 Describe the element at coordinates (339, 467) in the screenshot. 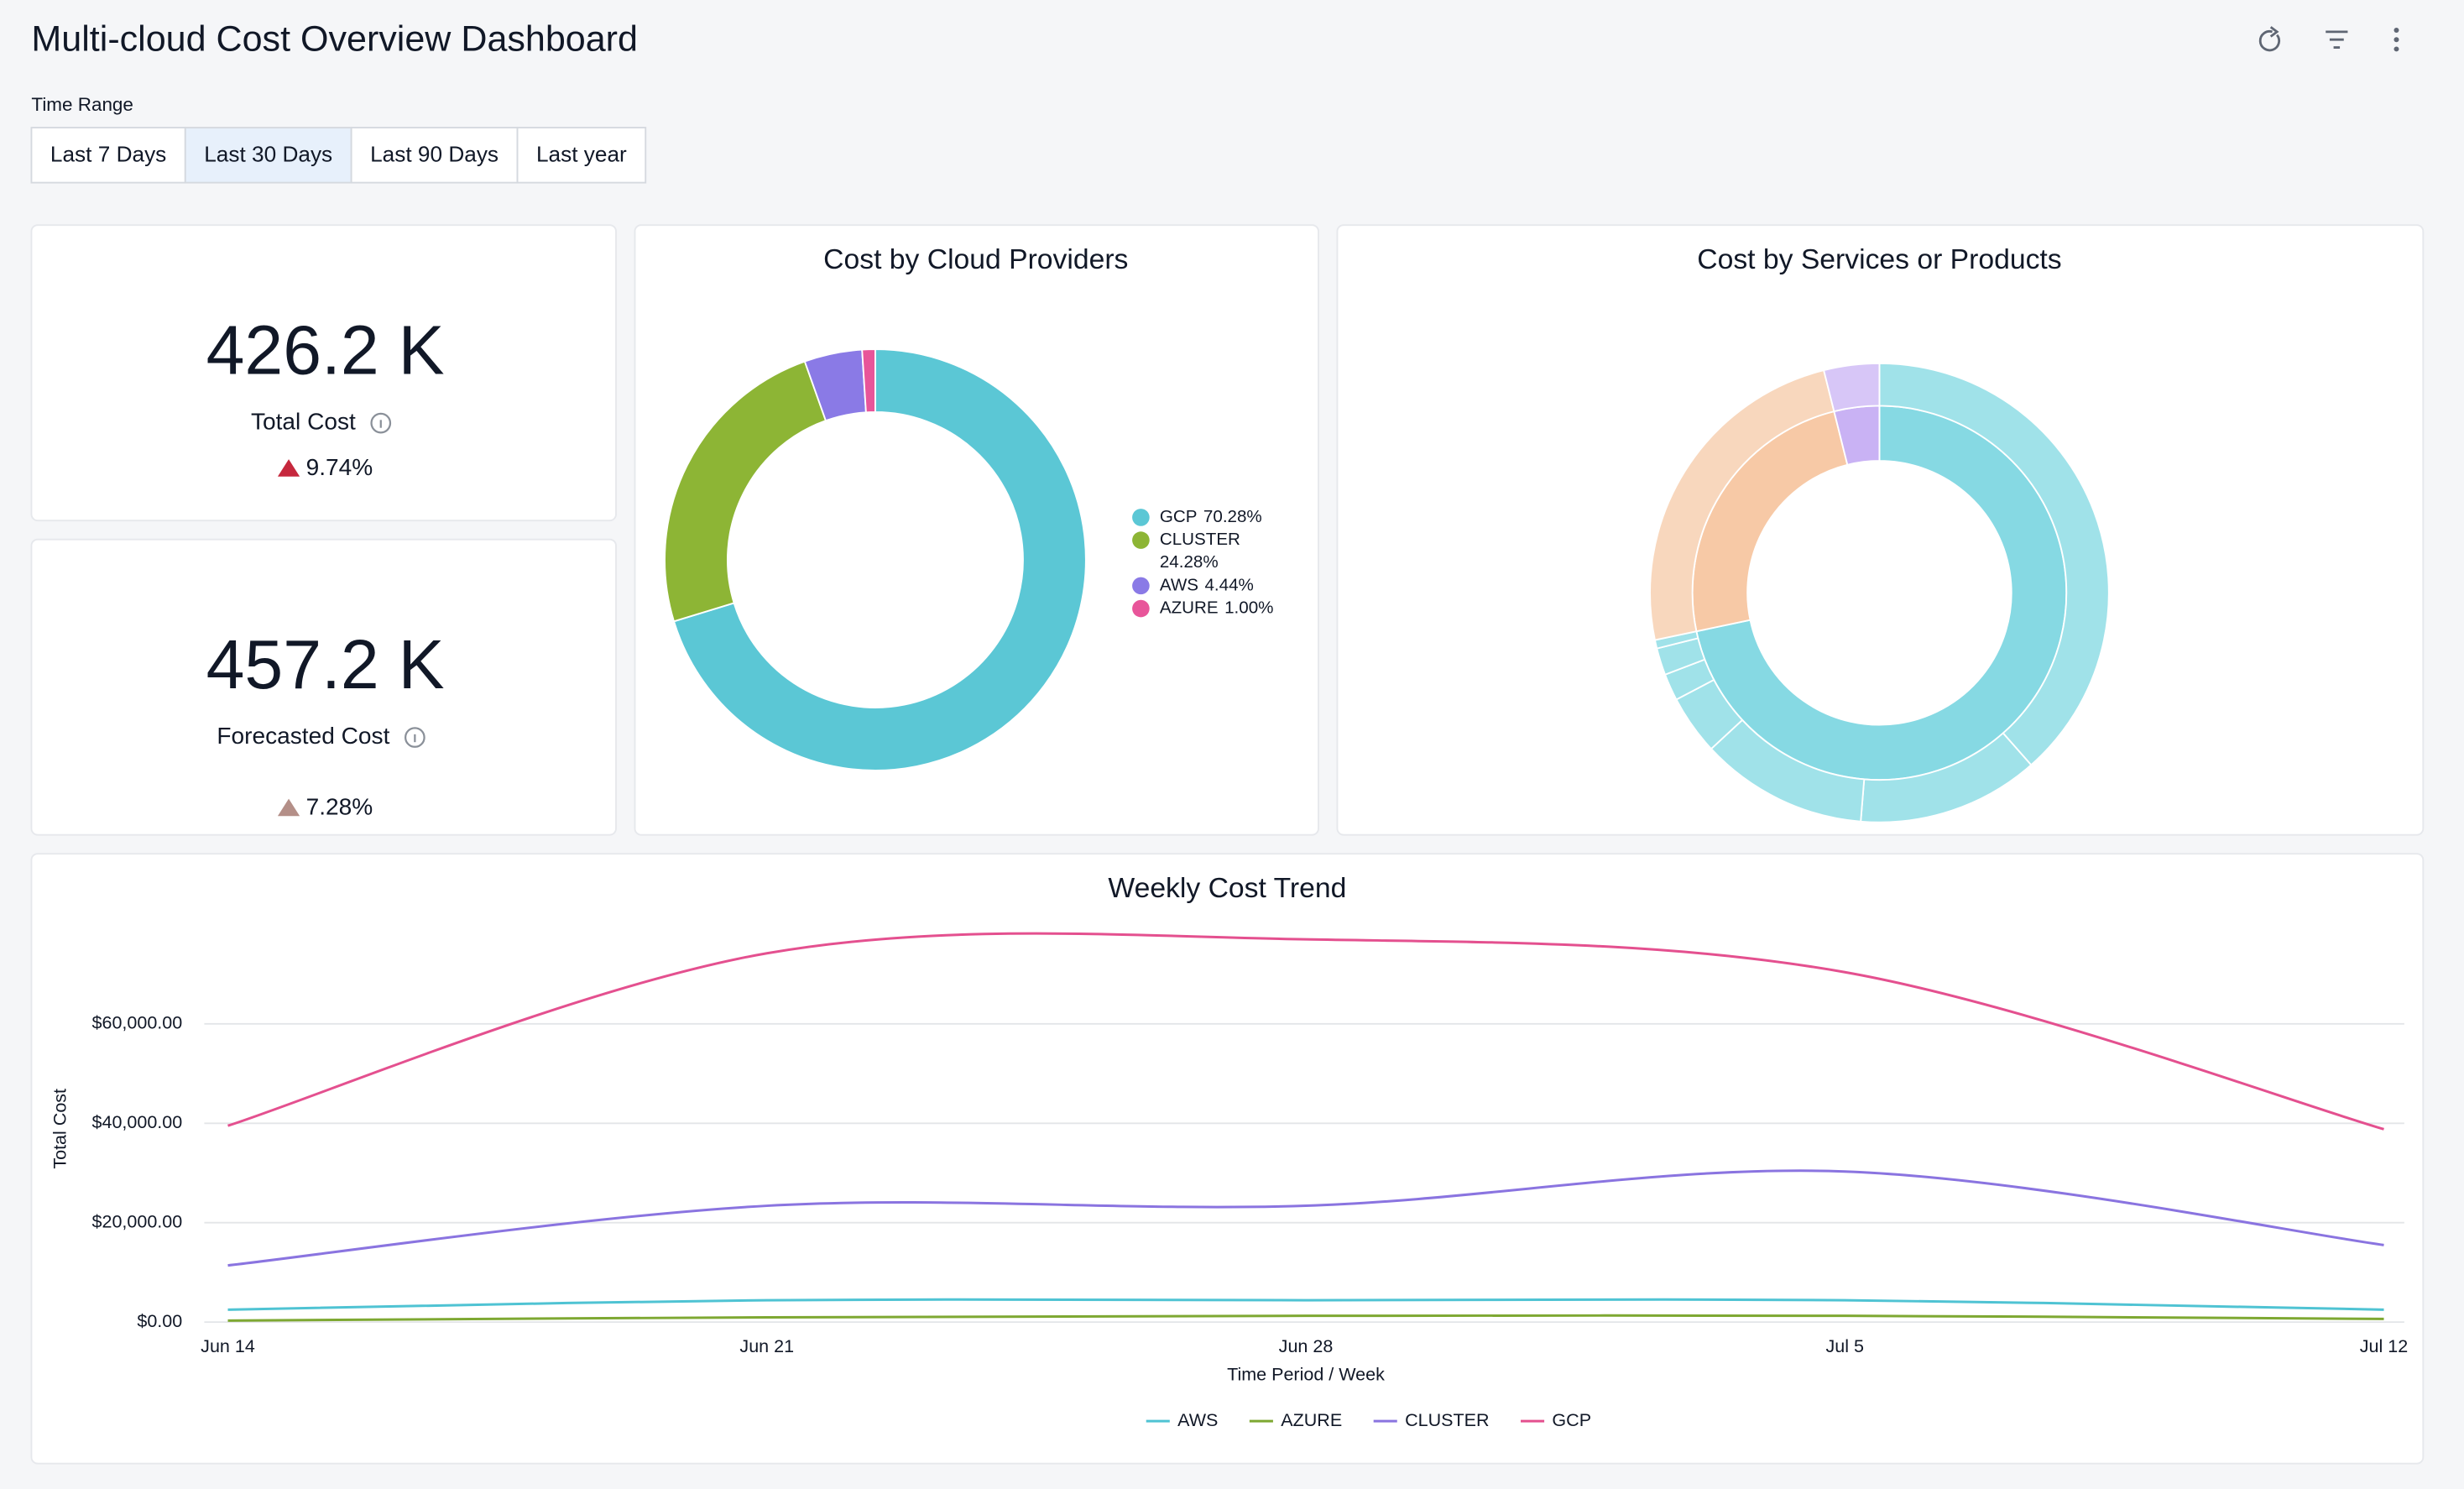

I see `kpi-change: 9.74%` at that location.